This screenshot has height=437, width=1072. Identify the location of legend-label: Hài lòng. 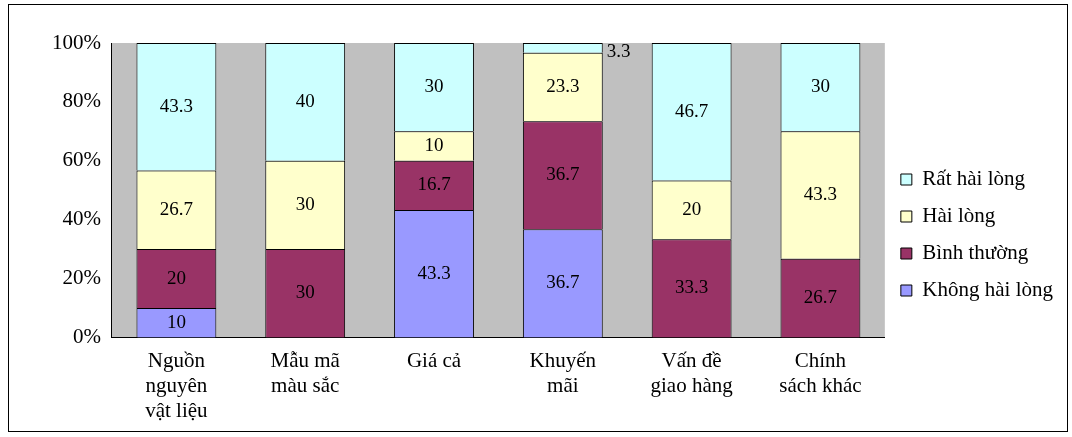
(959, 215).